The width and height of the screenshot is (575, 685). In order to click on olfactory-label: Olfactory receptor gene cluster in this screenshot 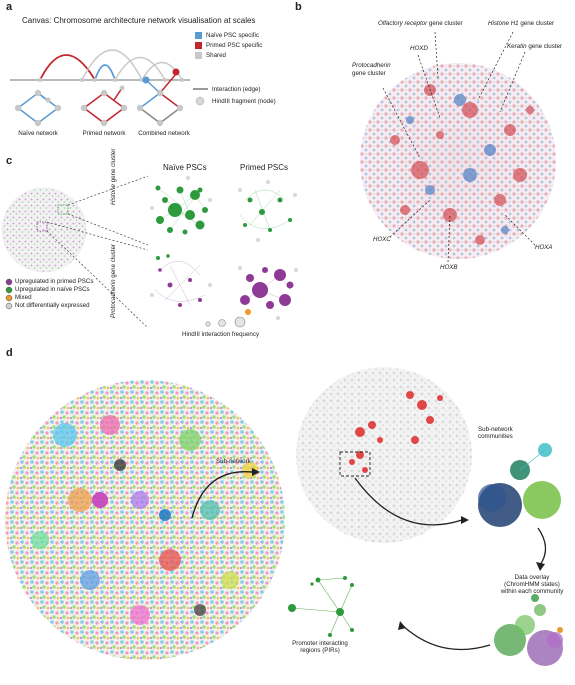, I will do `click(420, 23)`.